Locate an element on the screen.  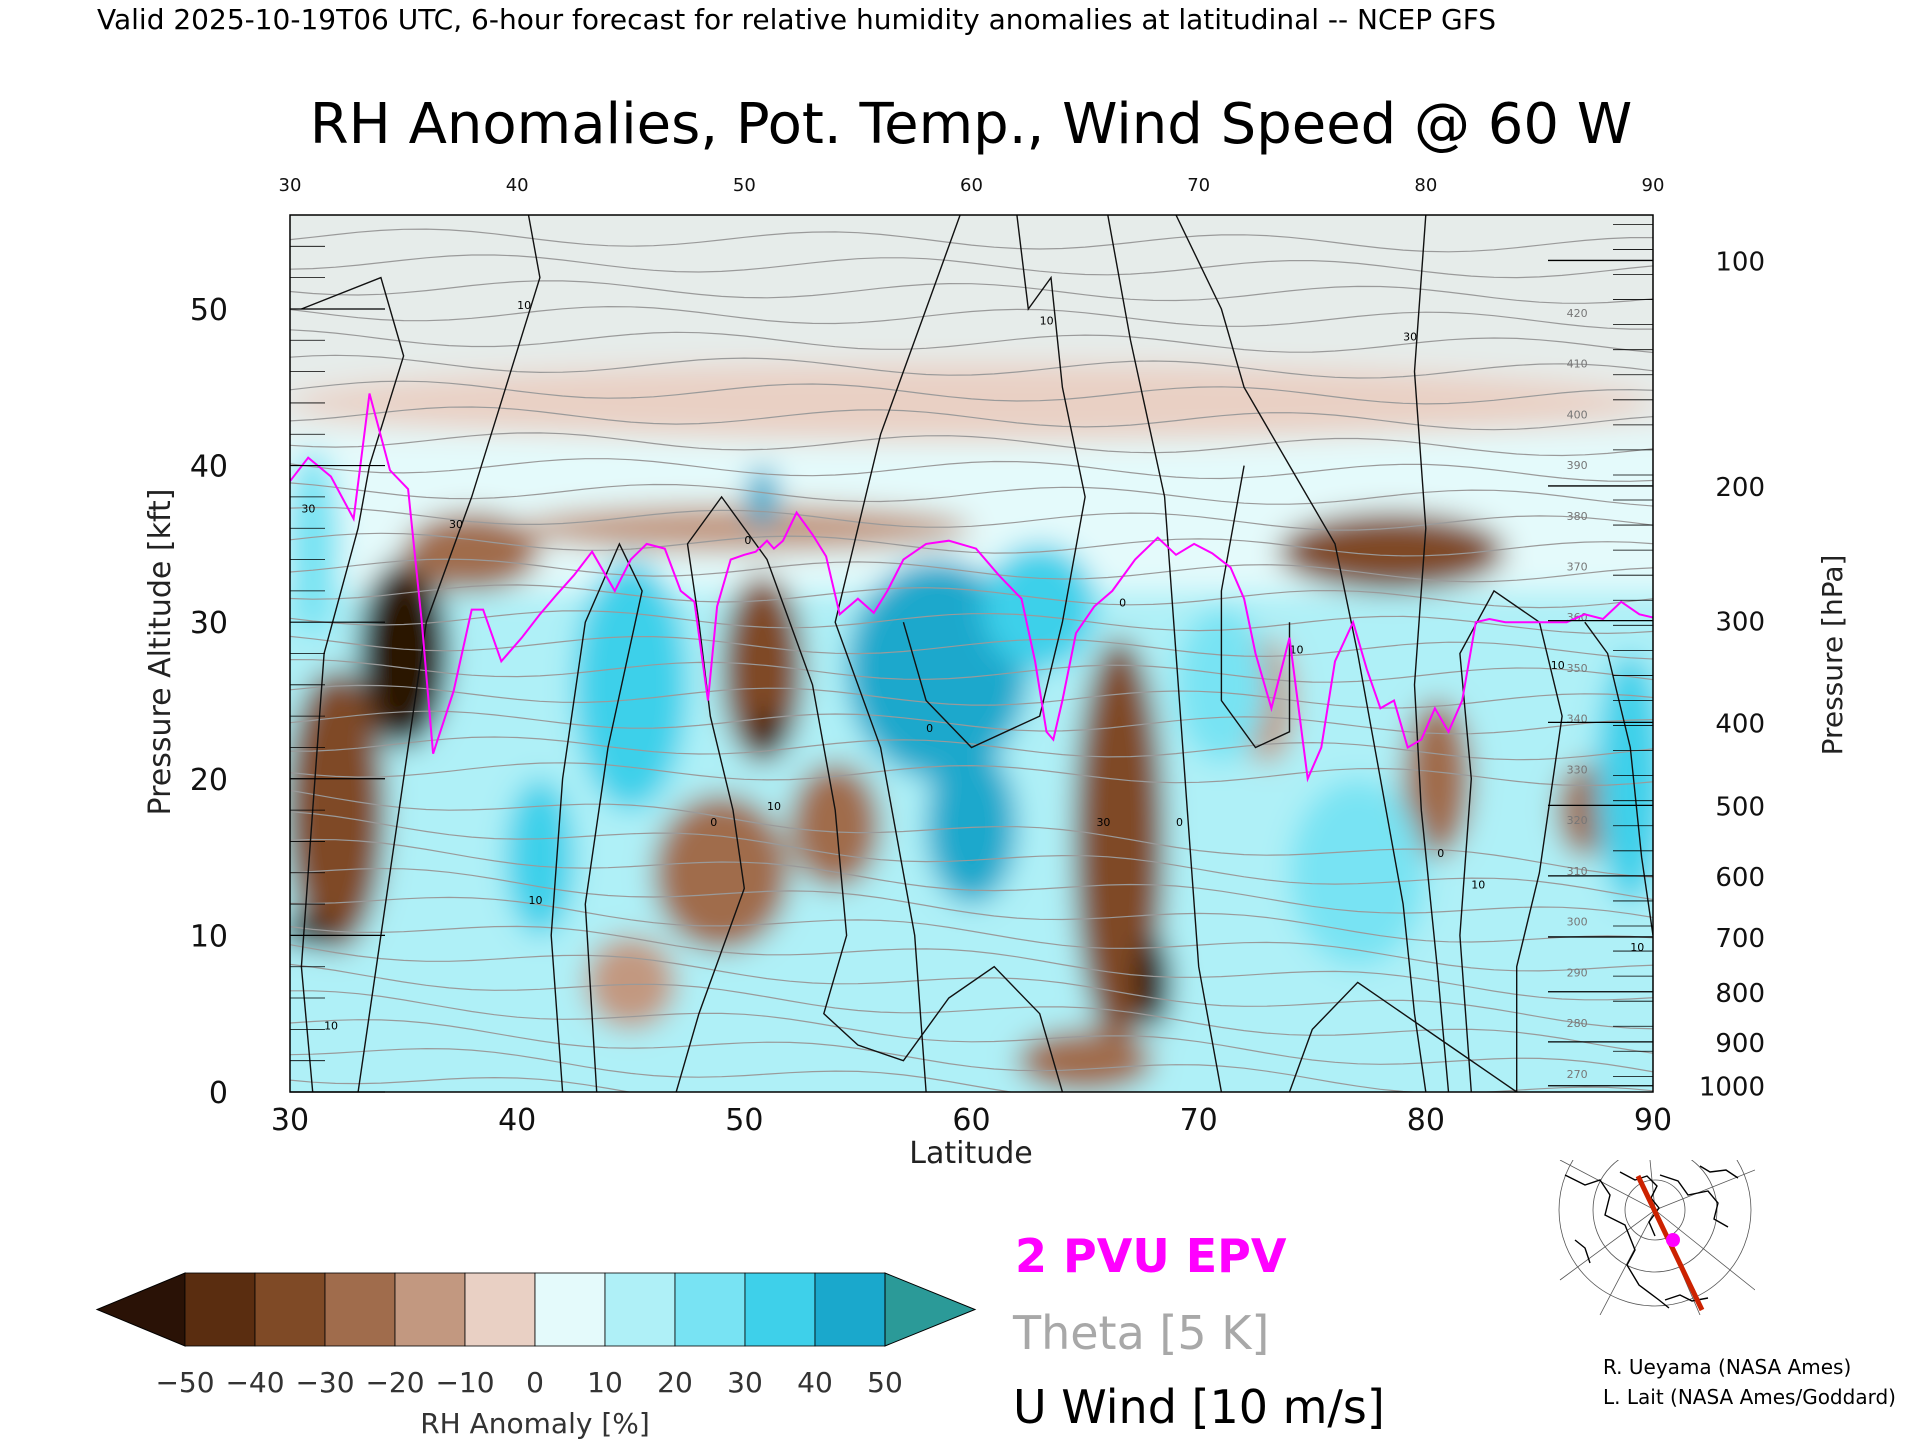
theta-label-4: 310 is located at coordinates (1577, 871).